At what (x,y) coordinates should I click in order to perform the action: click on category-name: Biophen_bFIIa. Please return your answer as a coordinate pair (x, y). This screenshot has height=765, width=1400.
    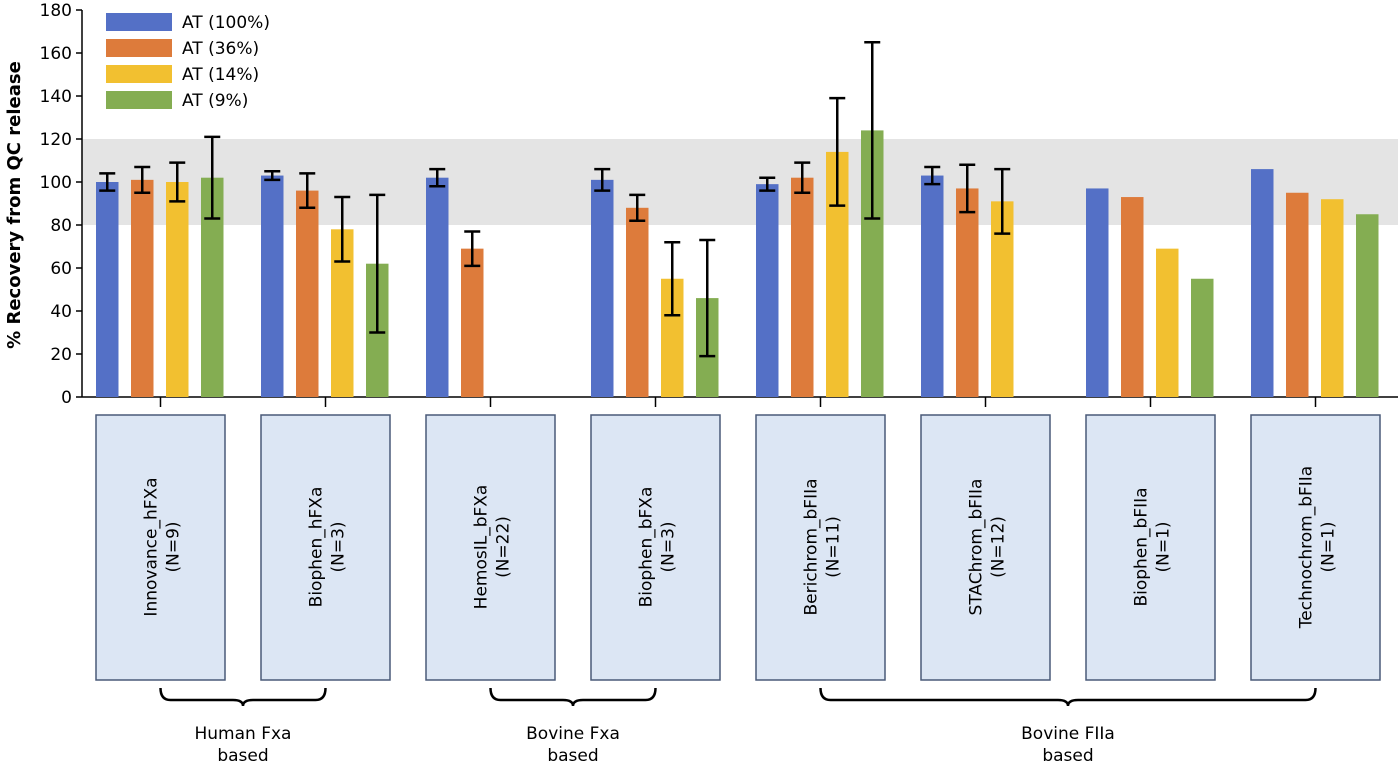
    Looking at the image, I should click on (1142, 546).